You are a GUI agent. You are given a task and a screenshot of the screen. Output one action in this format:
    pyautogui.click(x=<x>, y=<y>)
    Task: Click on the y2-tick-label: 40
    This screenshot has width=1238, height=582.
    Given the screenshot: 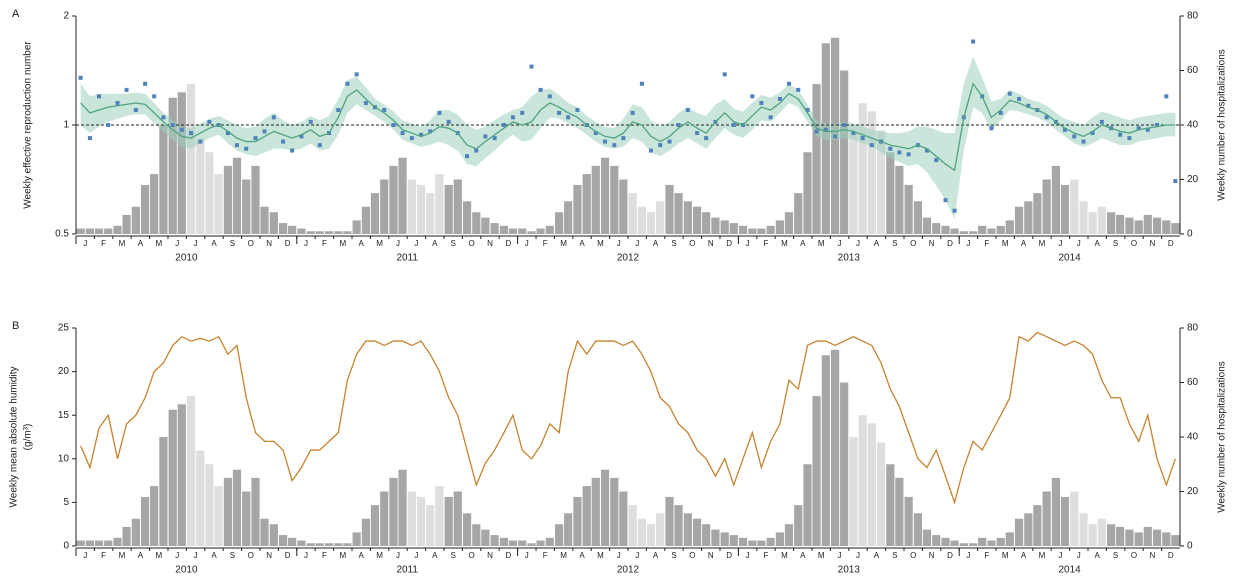 What is the action you would take?
    pyautogui.click(x=1193, y=125)
    